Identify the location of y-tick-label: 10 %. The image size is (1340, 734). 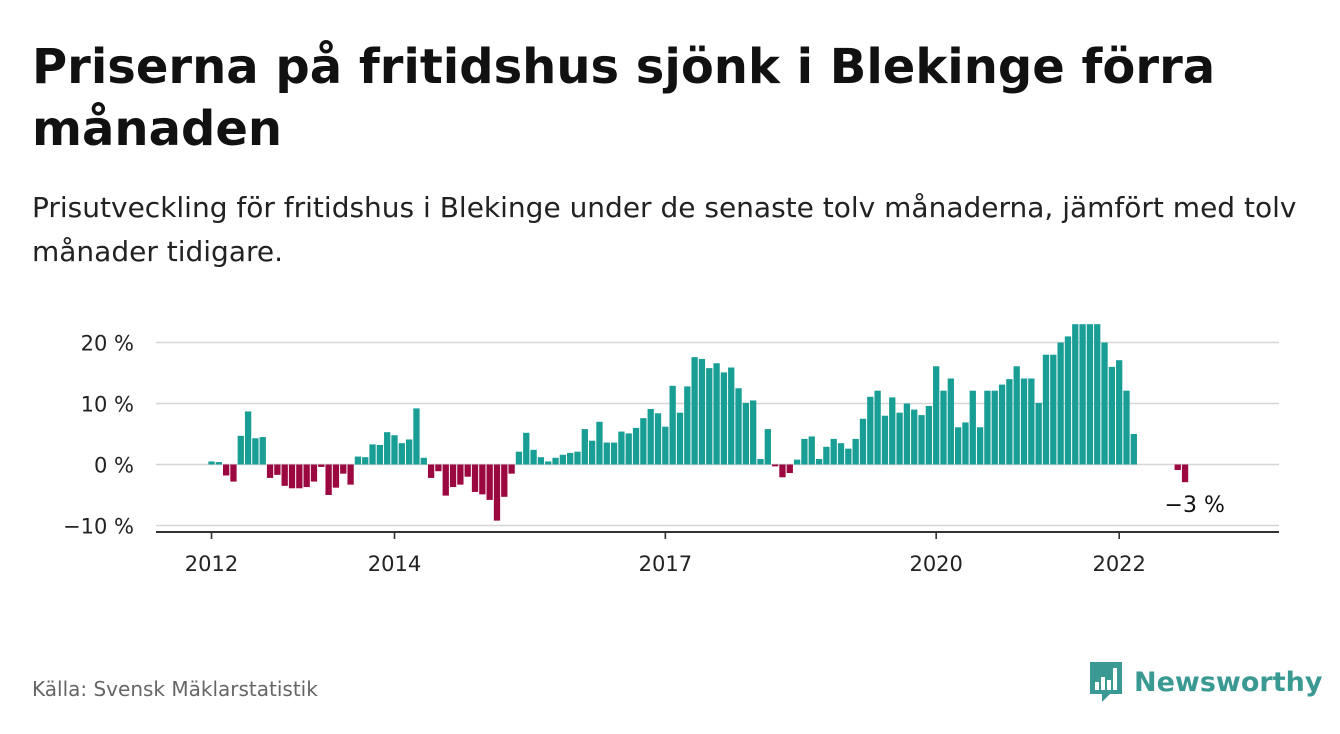
(107, 405).